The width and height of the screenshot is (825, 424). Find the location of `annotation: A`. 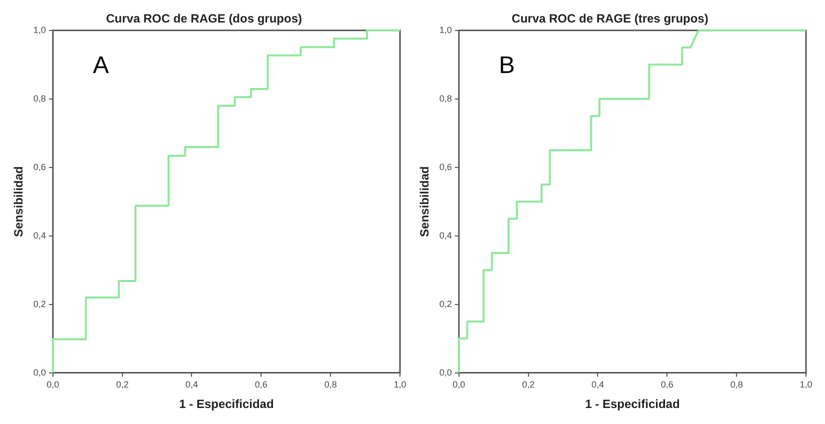

annotation: A is located at coordinates (100, 66).